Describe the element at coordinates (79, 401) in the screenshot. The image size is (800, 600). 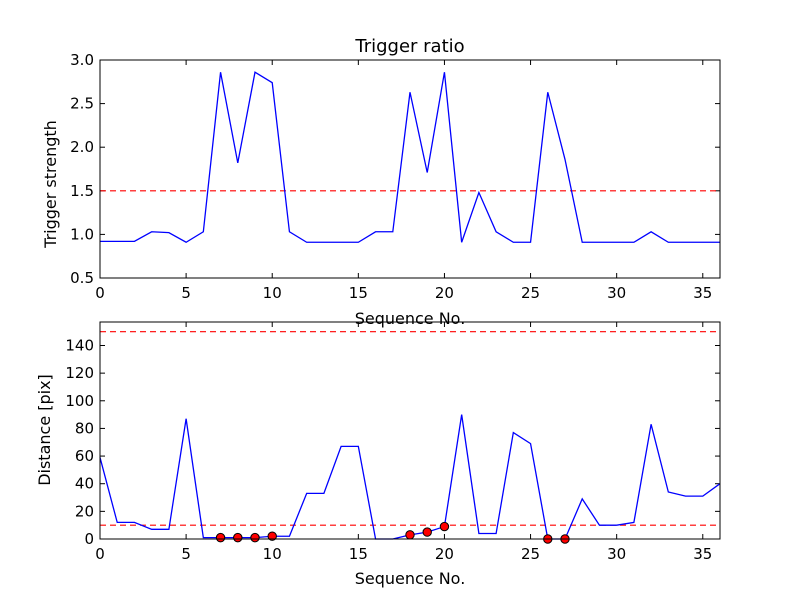
I see `y-tick-label: 100` at that location.